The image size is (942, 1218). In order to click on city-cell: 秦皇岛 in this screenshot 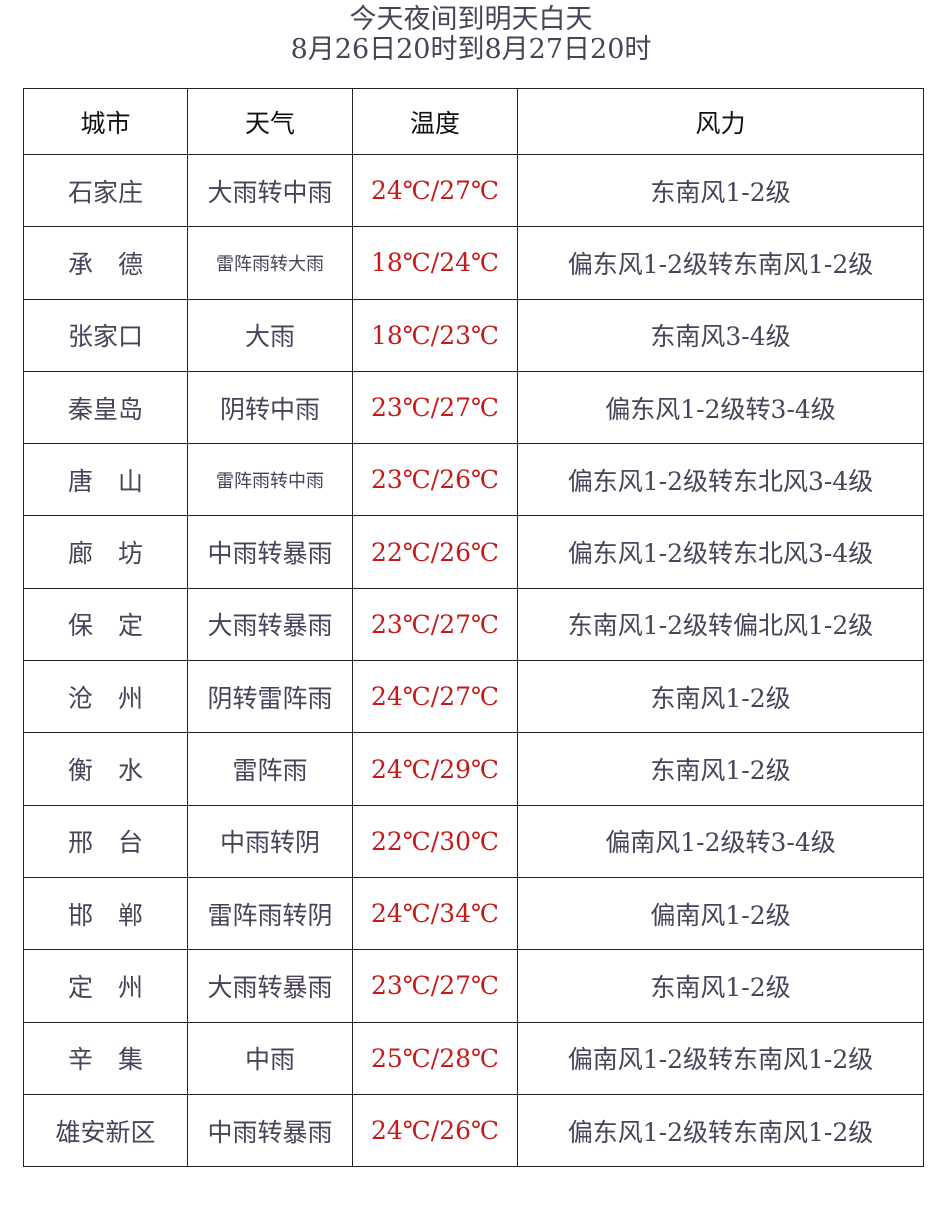, I will do `click(105, 407)`.